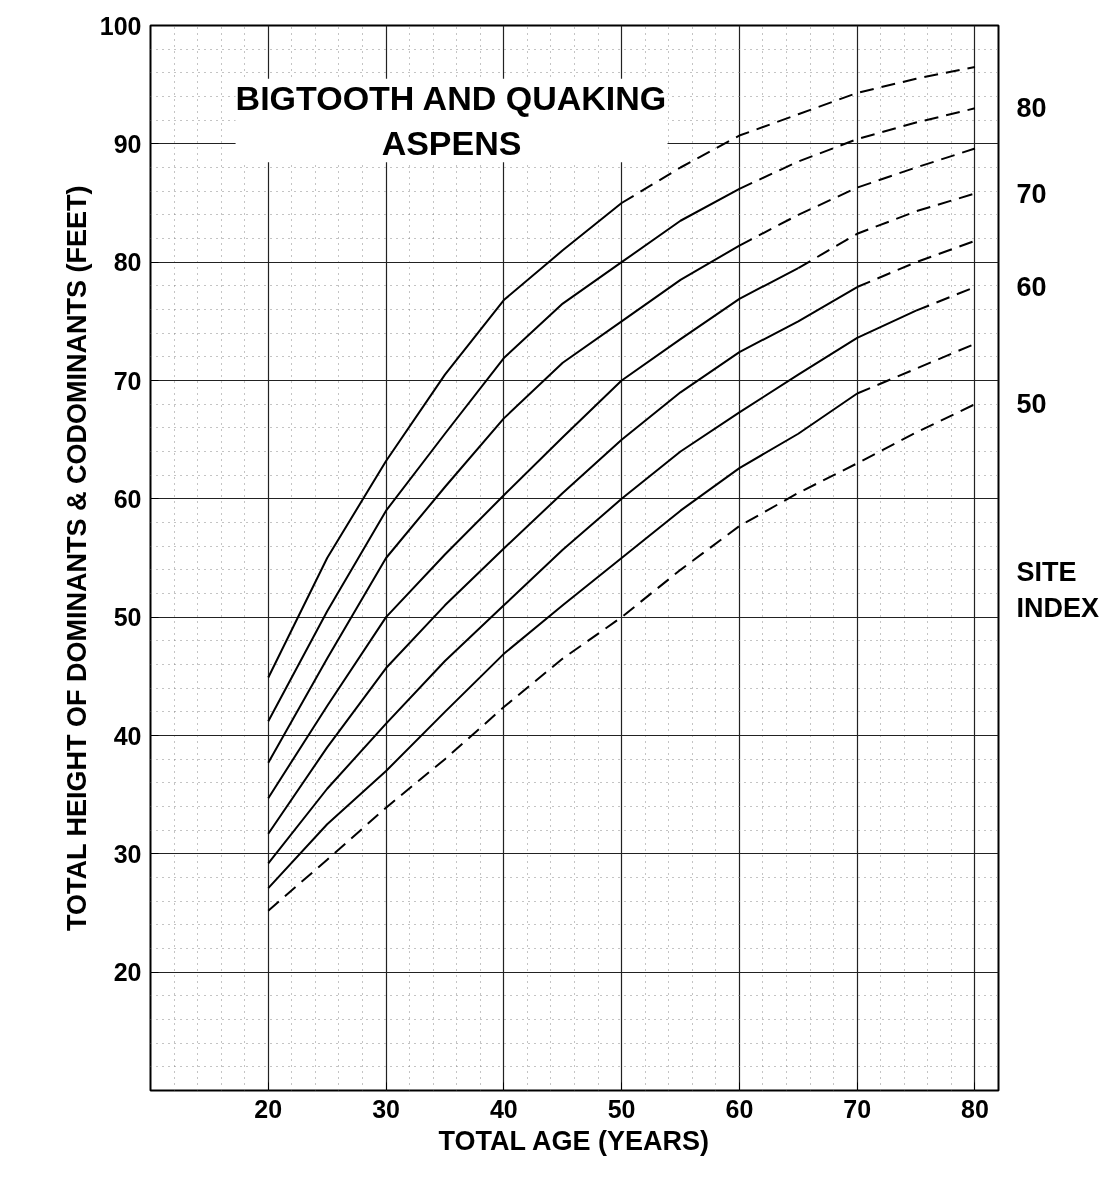 This screenshot has height=1199, width=1117. I want to click on text: BIGTOOTH AND QUAKING ASPENS, so click(451, 120).